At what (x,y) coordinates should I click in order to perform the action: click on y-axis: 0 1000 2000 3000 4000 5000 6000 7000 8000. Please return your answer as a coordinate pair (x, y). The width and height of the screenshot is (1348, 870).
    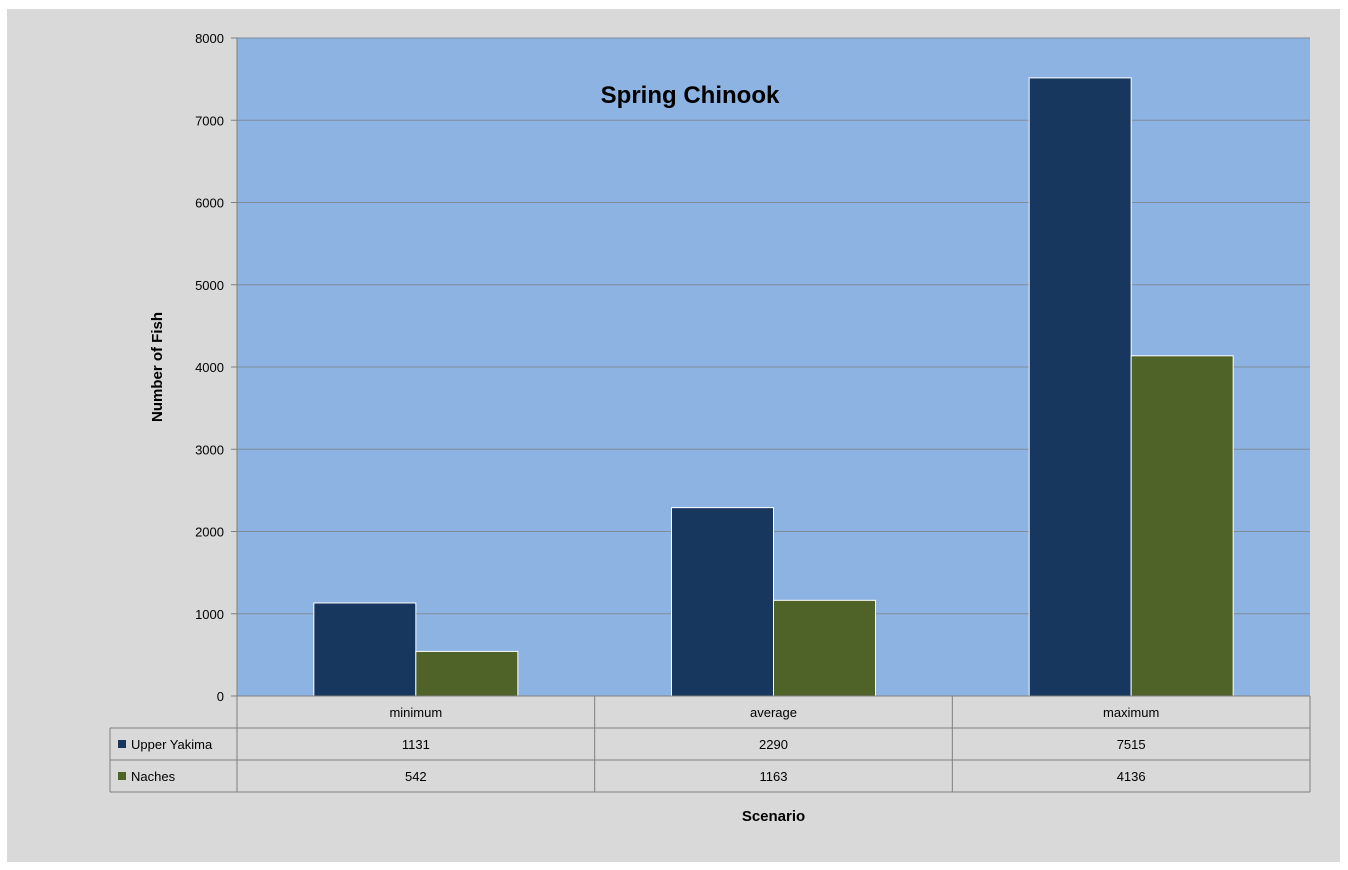
    Looking at the image, I should click on (216, 367).